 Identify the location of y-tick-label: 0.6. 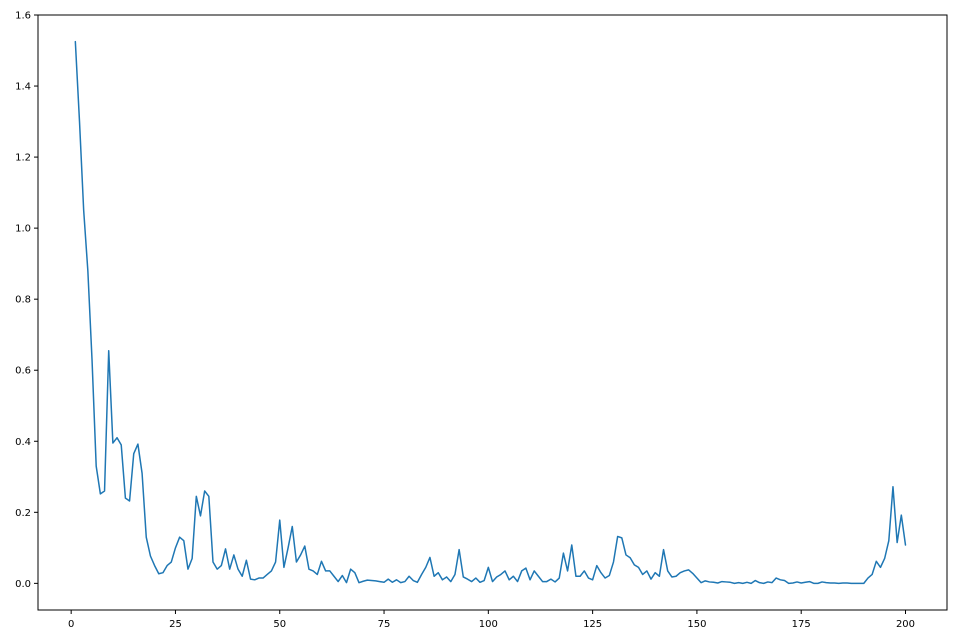
(23, 371).